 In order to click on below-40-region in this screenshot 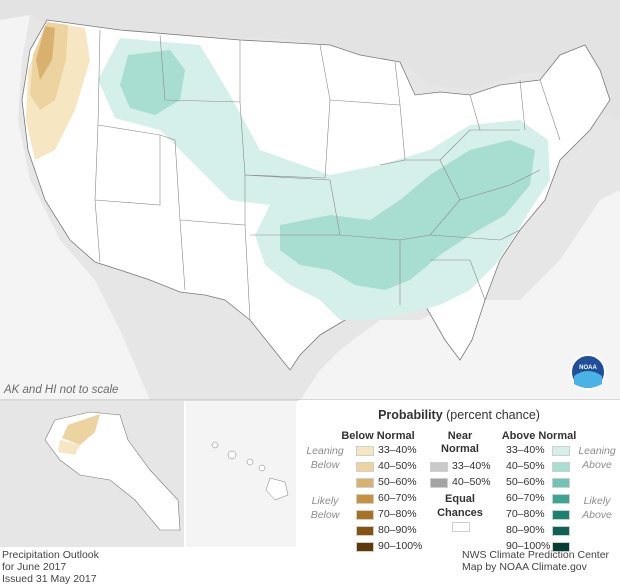, I will do `click(49, 66)`.